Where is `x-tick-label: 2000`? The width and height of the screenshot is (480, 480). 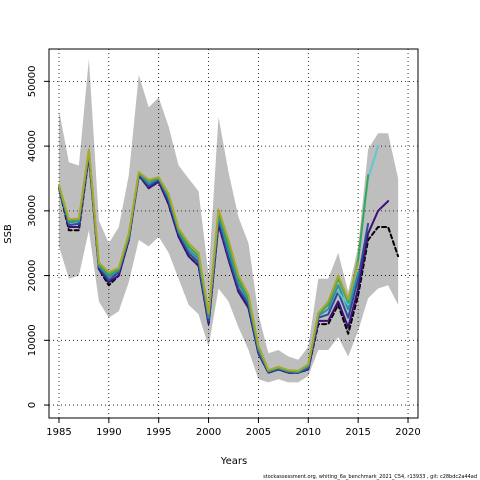
x-tick-label: 2000 is located at coordinates (208, 432).